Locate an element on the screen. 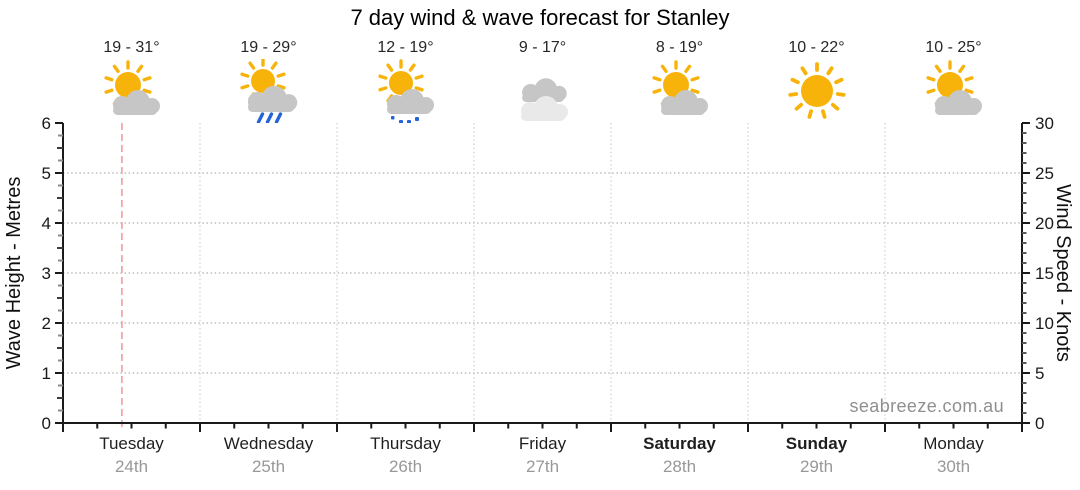  light-showers-icon is located at coordinates (405, 91).